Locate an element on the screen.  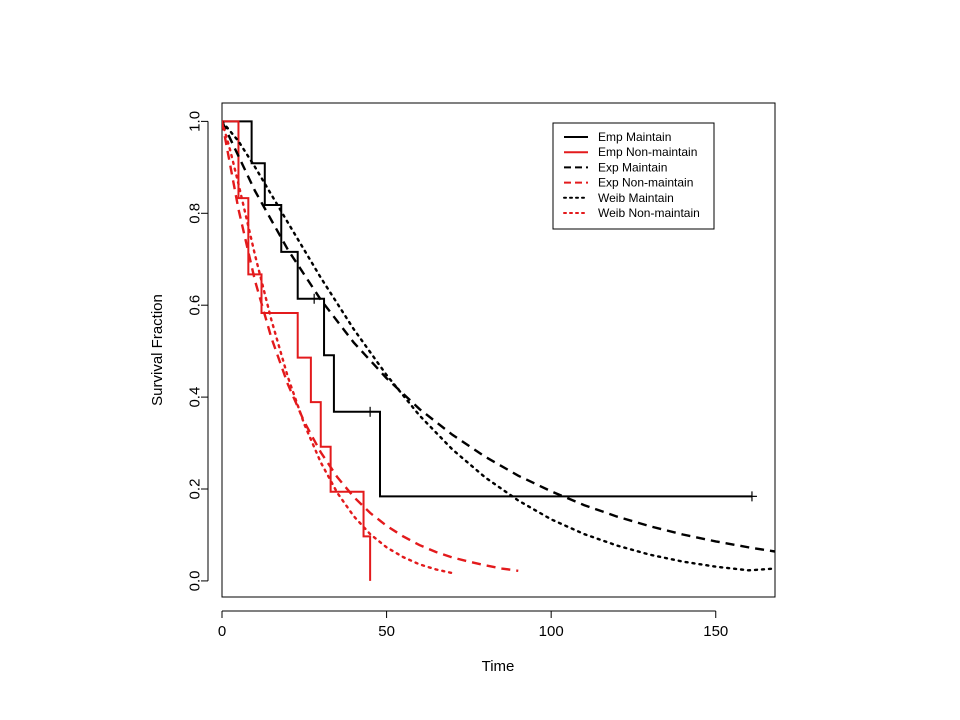
x-tick-label: 50 is located at coordinates (386, 631).